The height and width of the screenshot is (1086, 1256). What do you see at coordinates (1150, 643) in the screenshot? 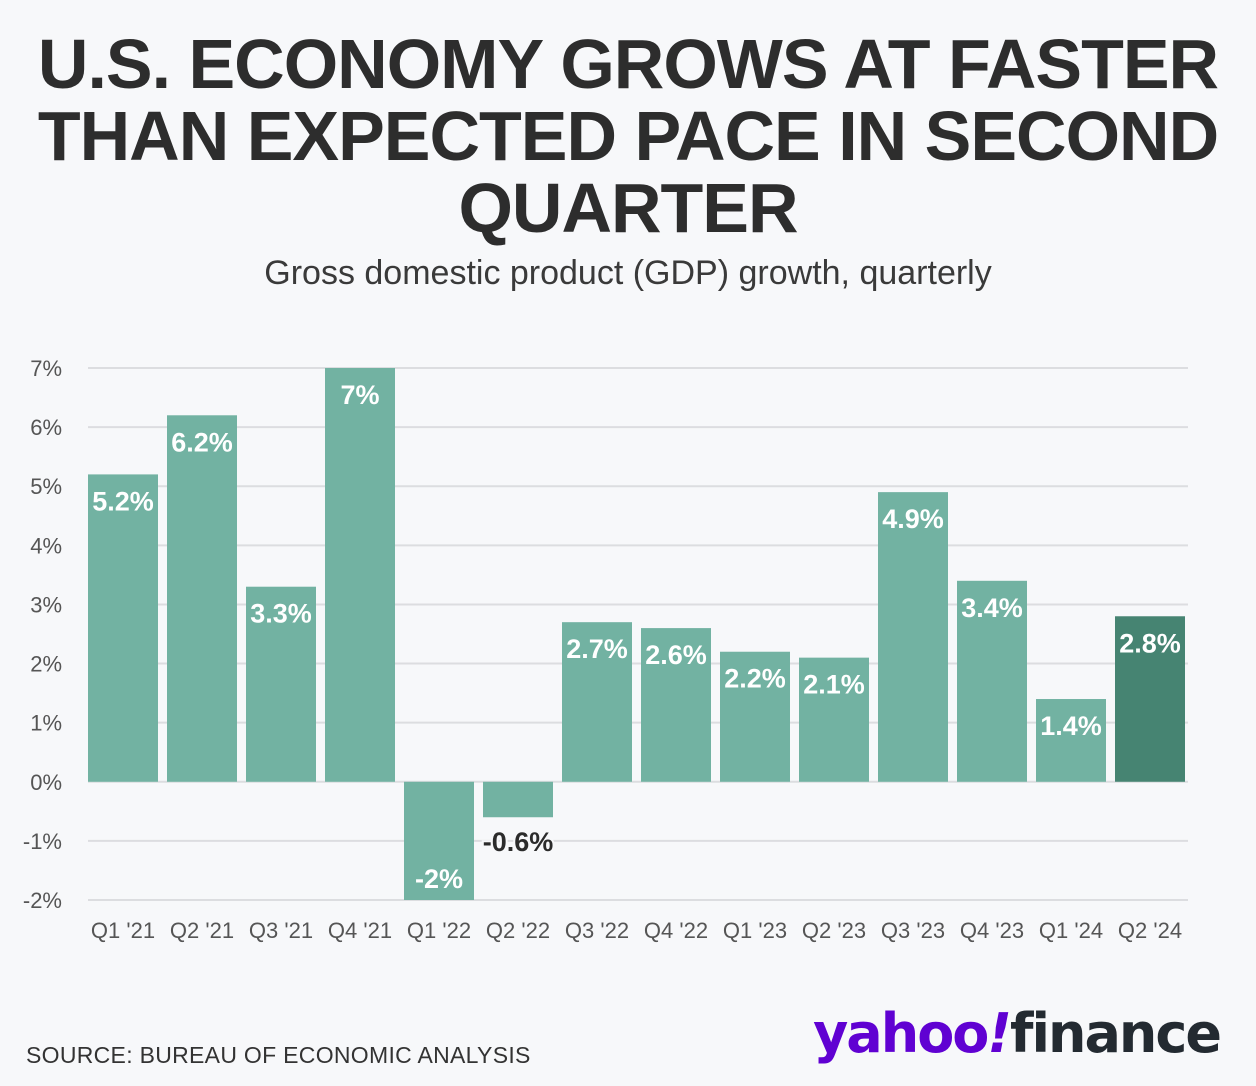
I see `data-label: 2.8%` at bounding box center [1150, 643].